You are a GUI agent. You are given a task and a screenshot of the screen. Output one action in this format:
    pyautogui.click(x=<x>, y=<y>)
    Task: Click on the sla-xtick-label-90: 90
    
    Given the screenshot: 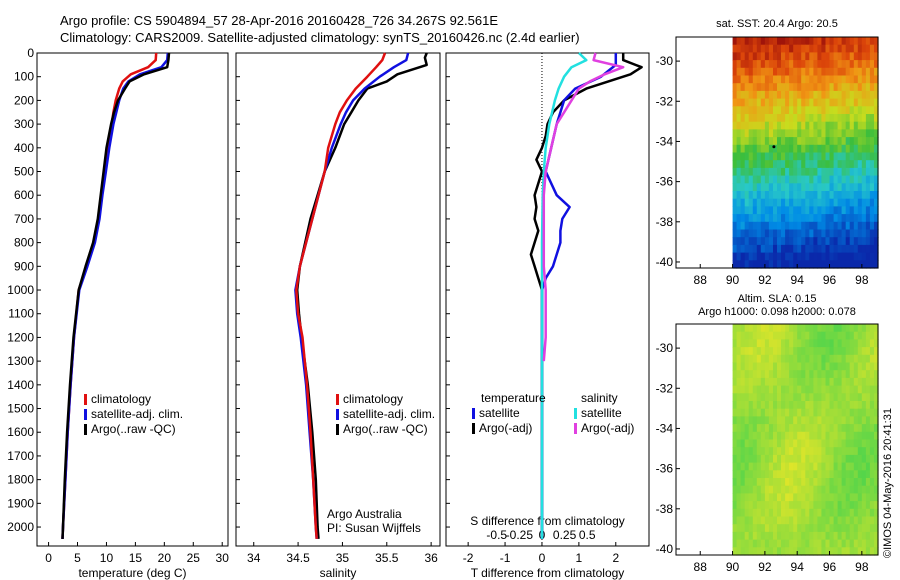 What is the action you would take?
    pyautogui.click(x=733, y=567)
    